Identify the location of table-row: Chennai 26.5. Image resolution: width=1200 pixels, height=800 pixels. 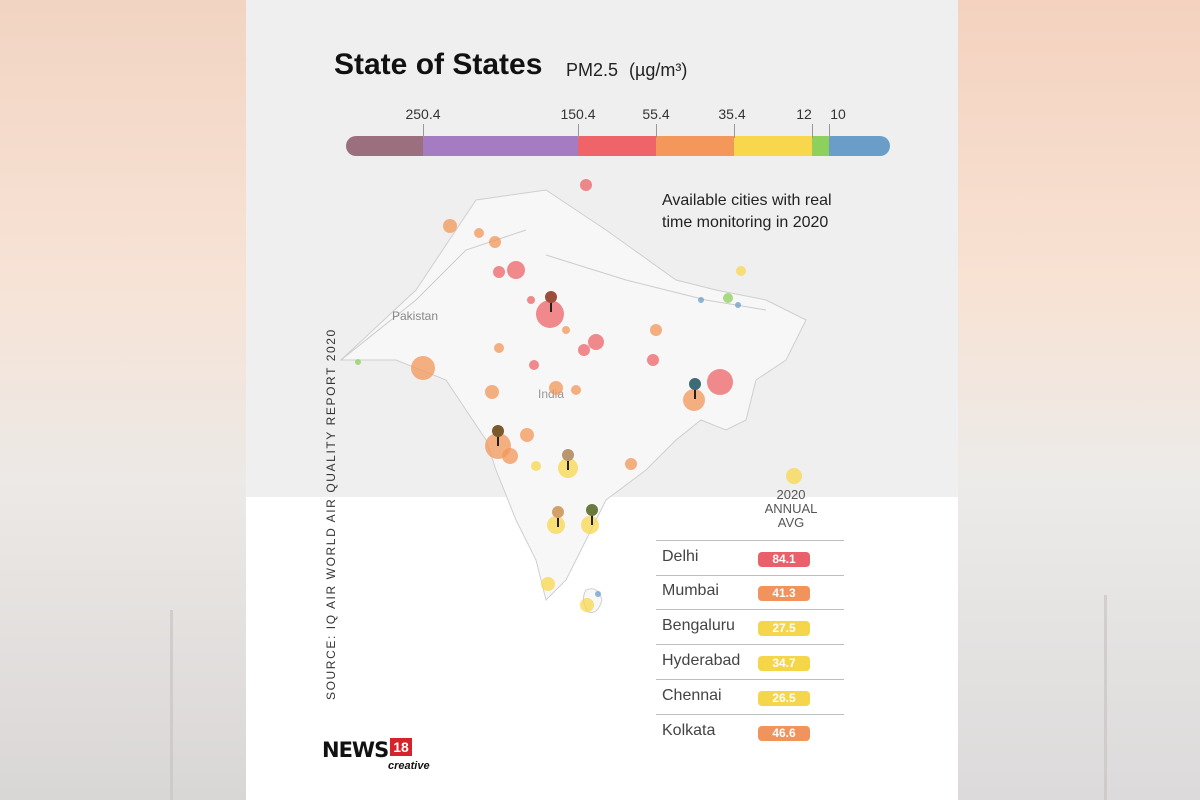
(750, 697).